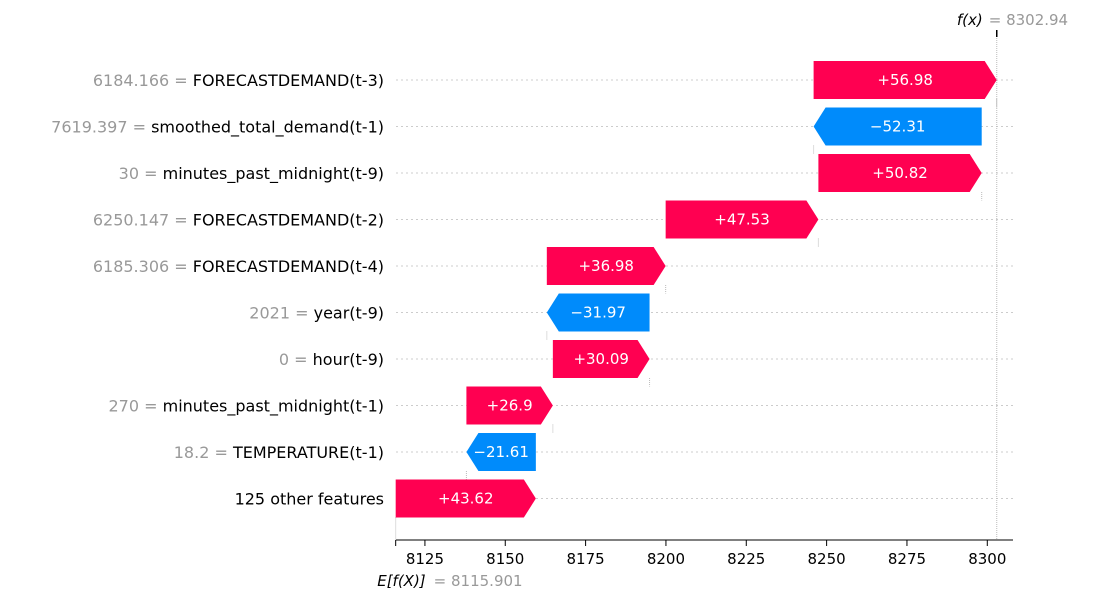  What do you see at coordinates (746, 559) in the screenshot?
I see `x-tick-label: 8225` at bounding box center [746, 559].